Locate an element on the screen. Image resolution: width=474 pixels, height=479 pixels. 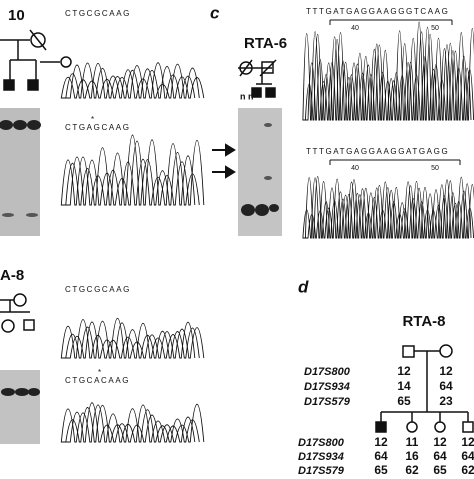
allele: 14 is located at coordinates (404, 386).